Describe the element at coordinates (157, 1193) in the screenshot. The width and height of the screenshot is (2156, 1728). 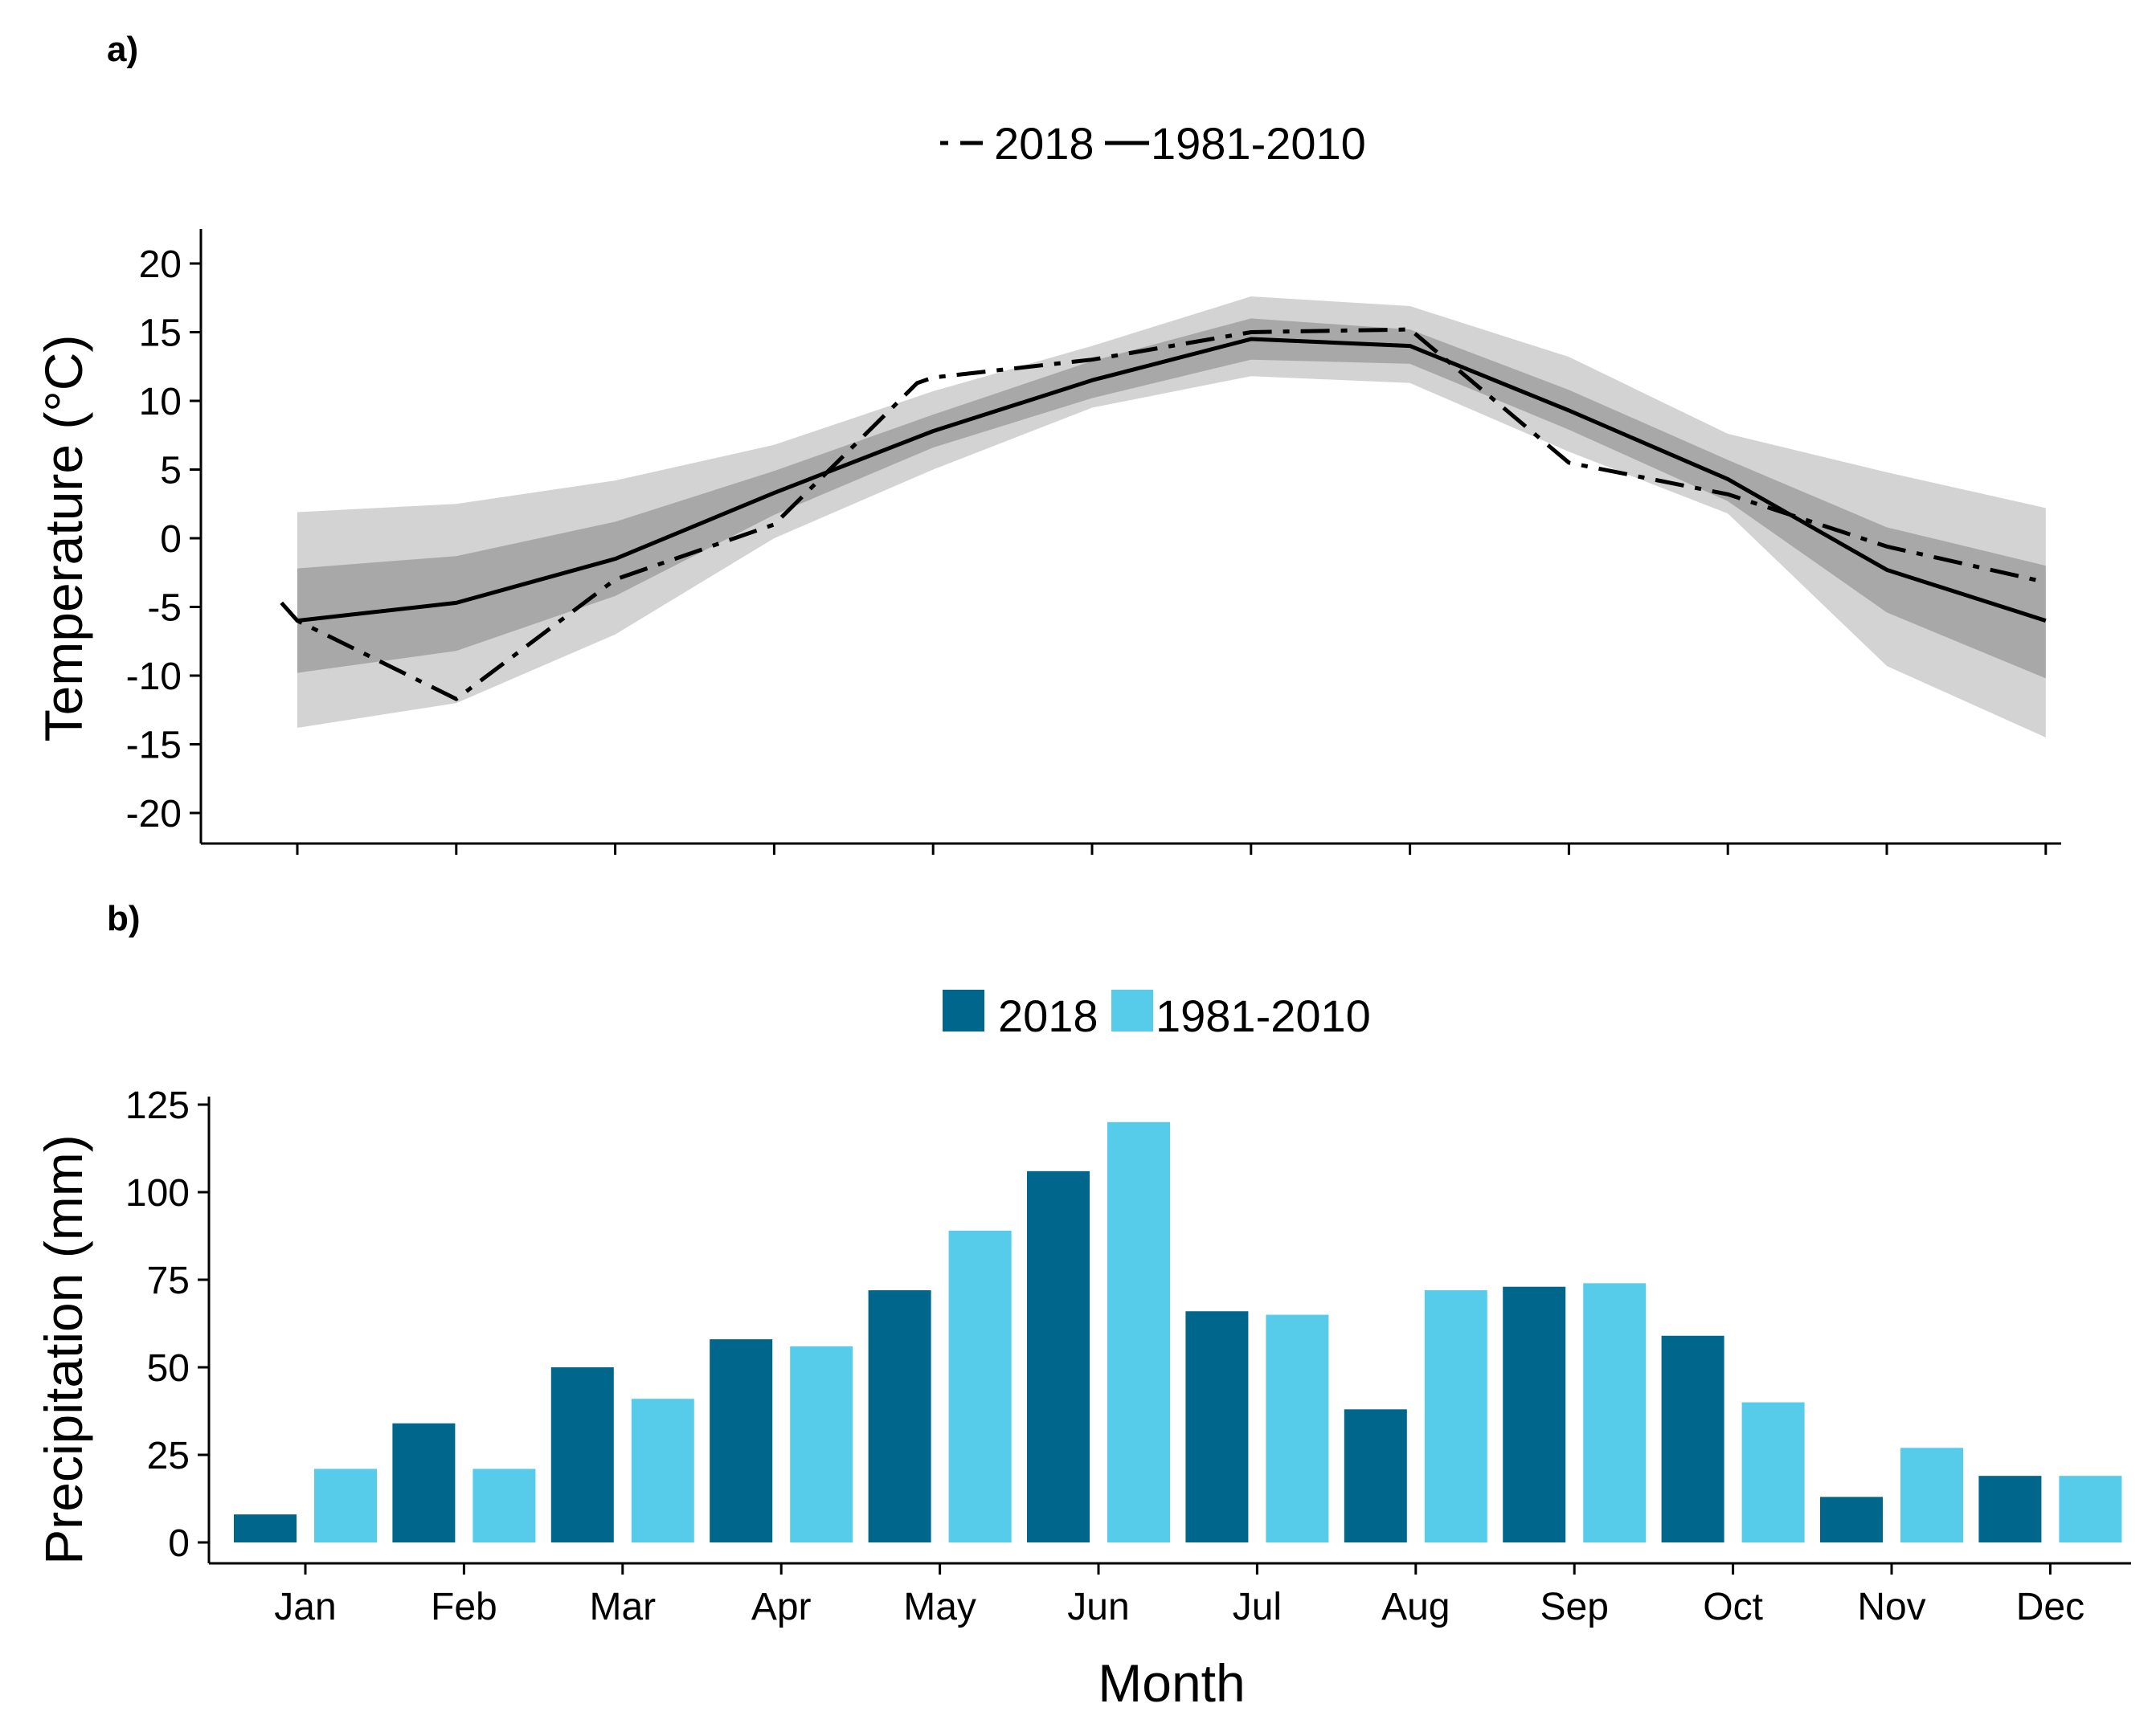
I see `y-tick-label: 100` at that location.